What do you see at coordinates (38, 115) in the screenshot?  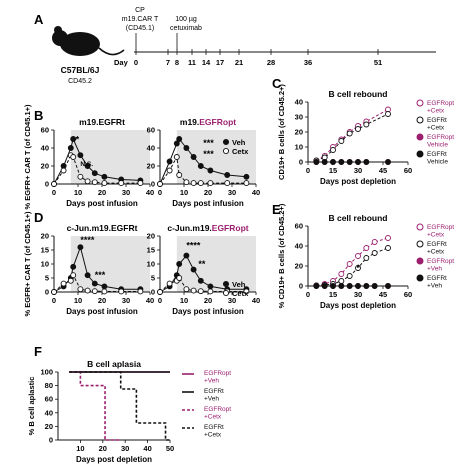 I see `panel-letter-b: B` at bounding box center [38, 115].